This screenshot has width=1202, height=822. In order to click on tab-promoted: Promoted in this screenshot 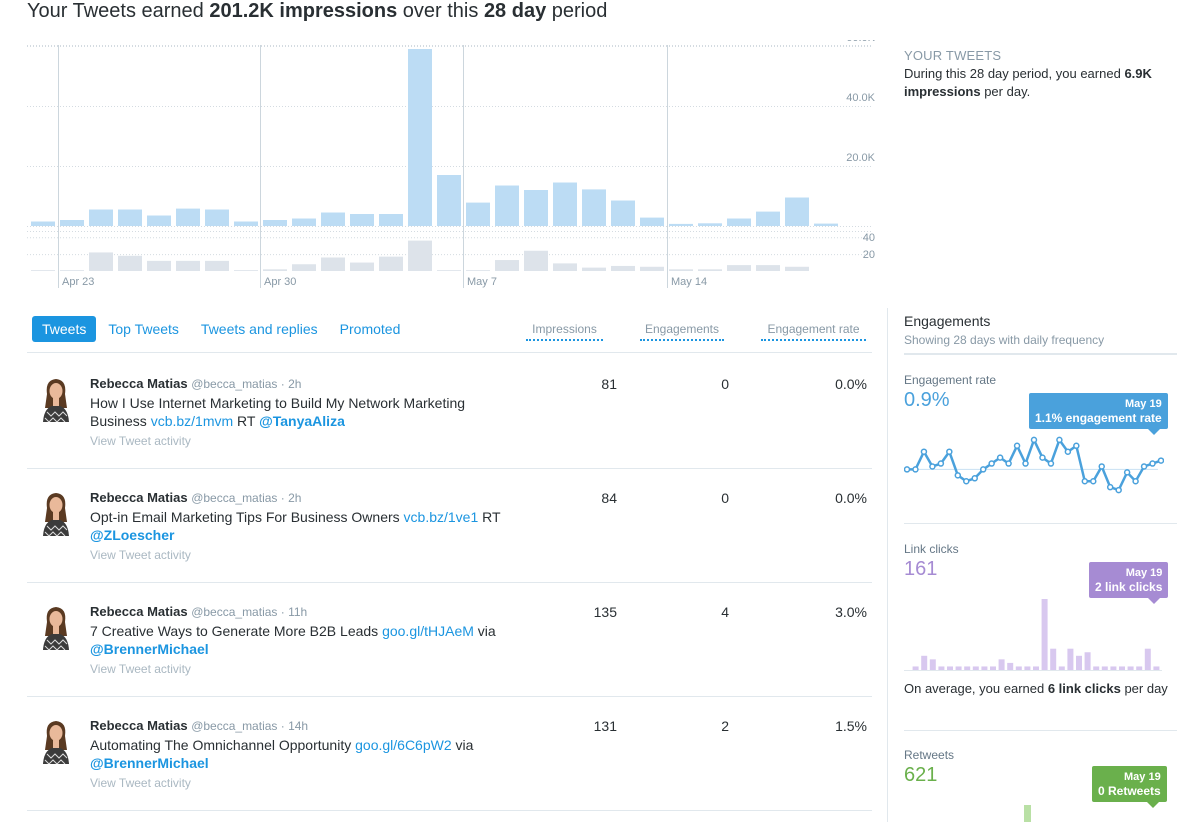, I will do `click(370, 329)`.